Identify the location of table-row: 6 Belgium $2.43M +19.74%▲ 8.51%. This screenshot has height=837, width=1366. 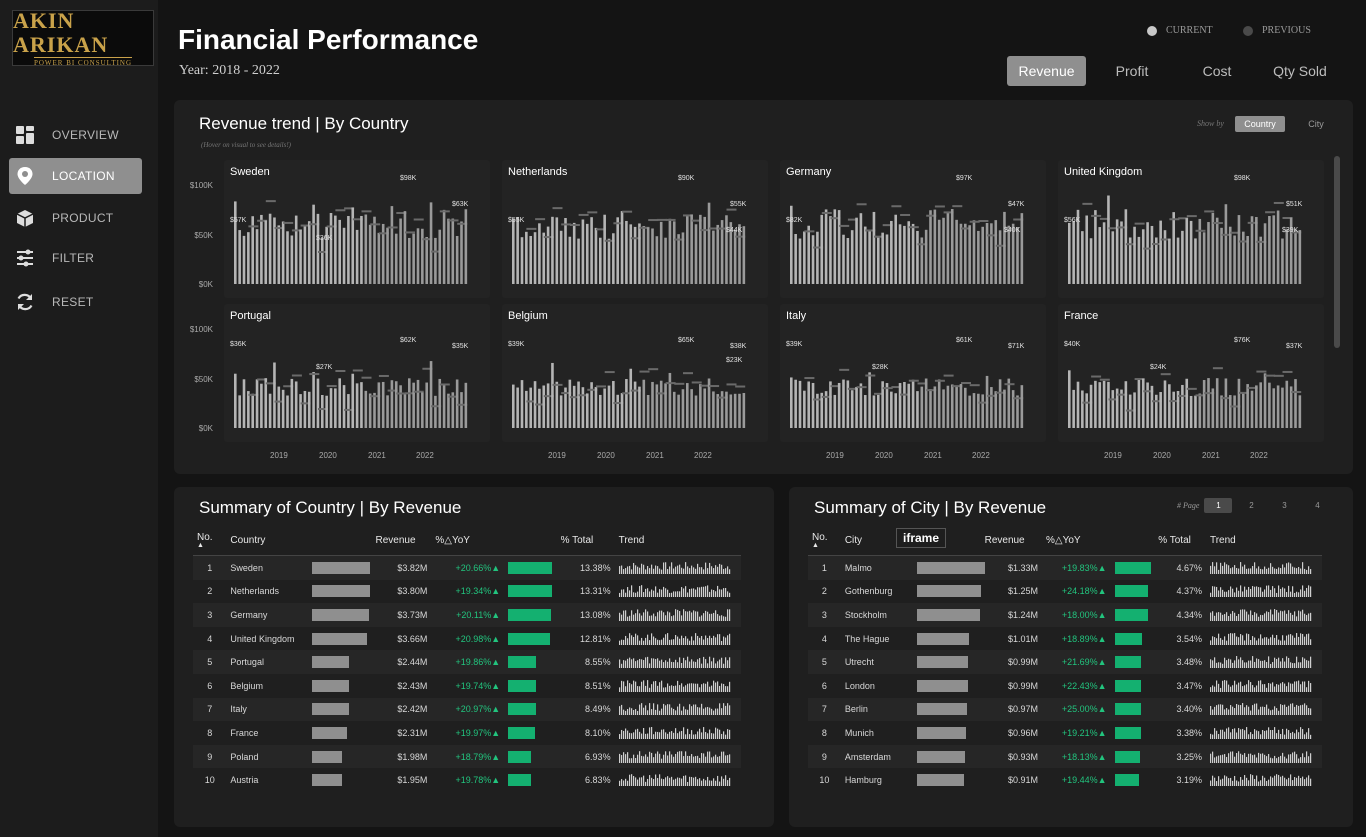
(467, 686).